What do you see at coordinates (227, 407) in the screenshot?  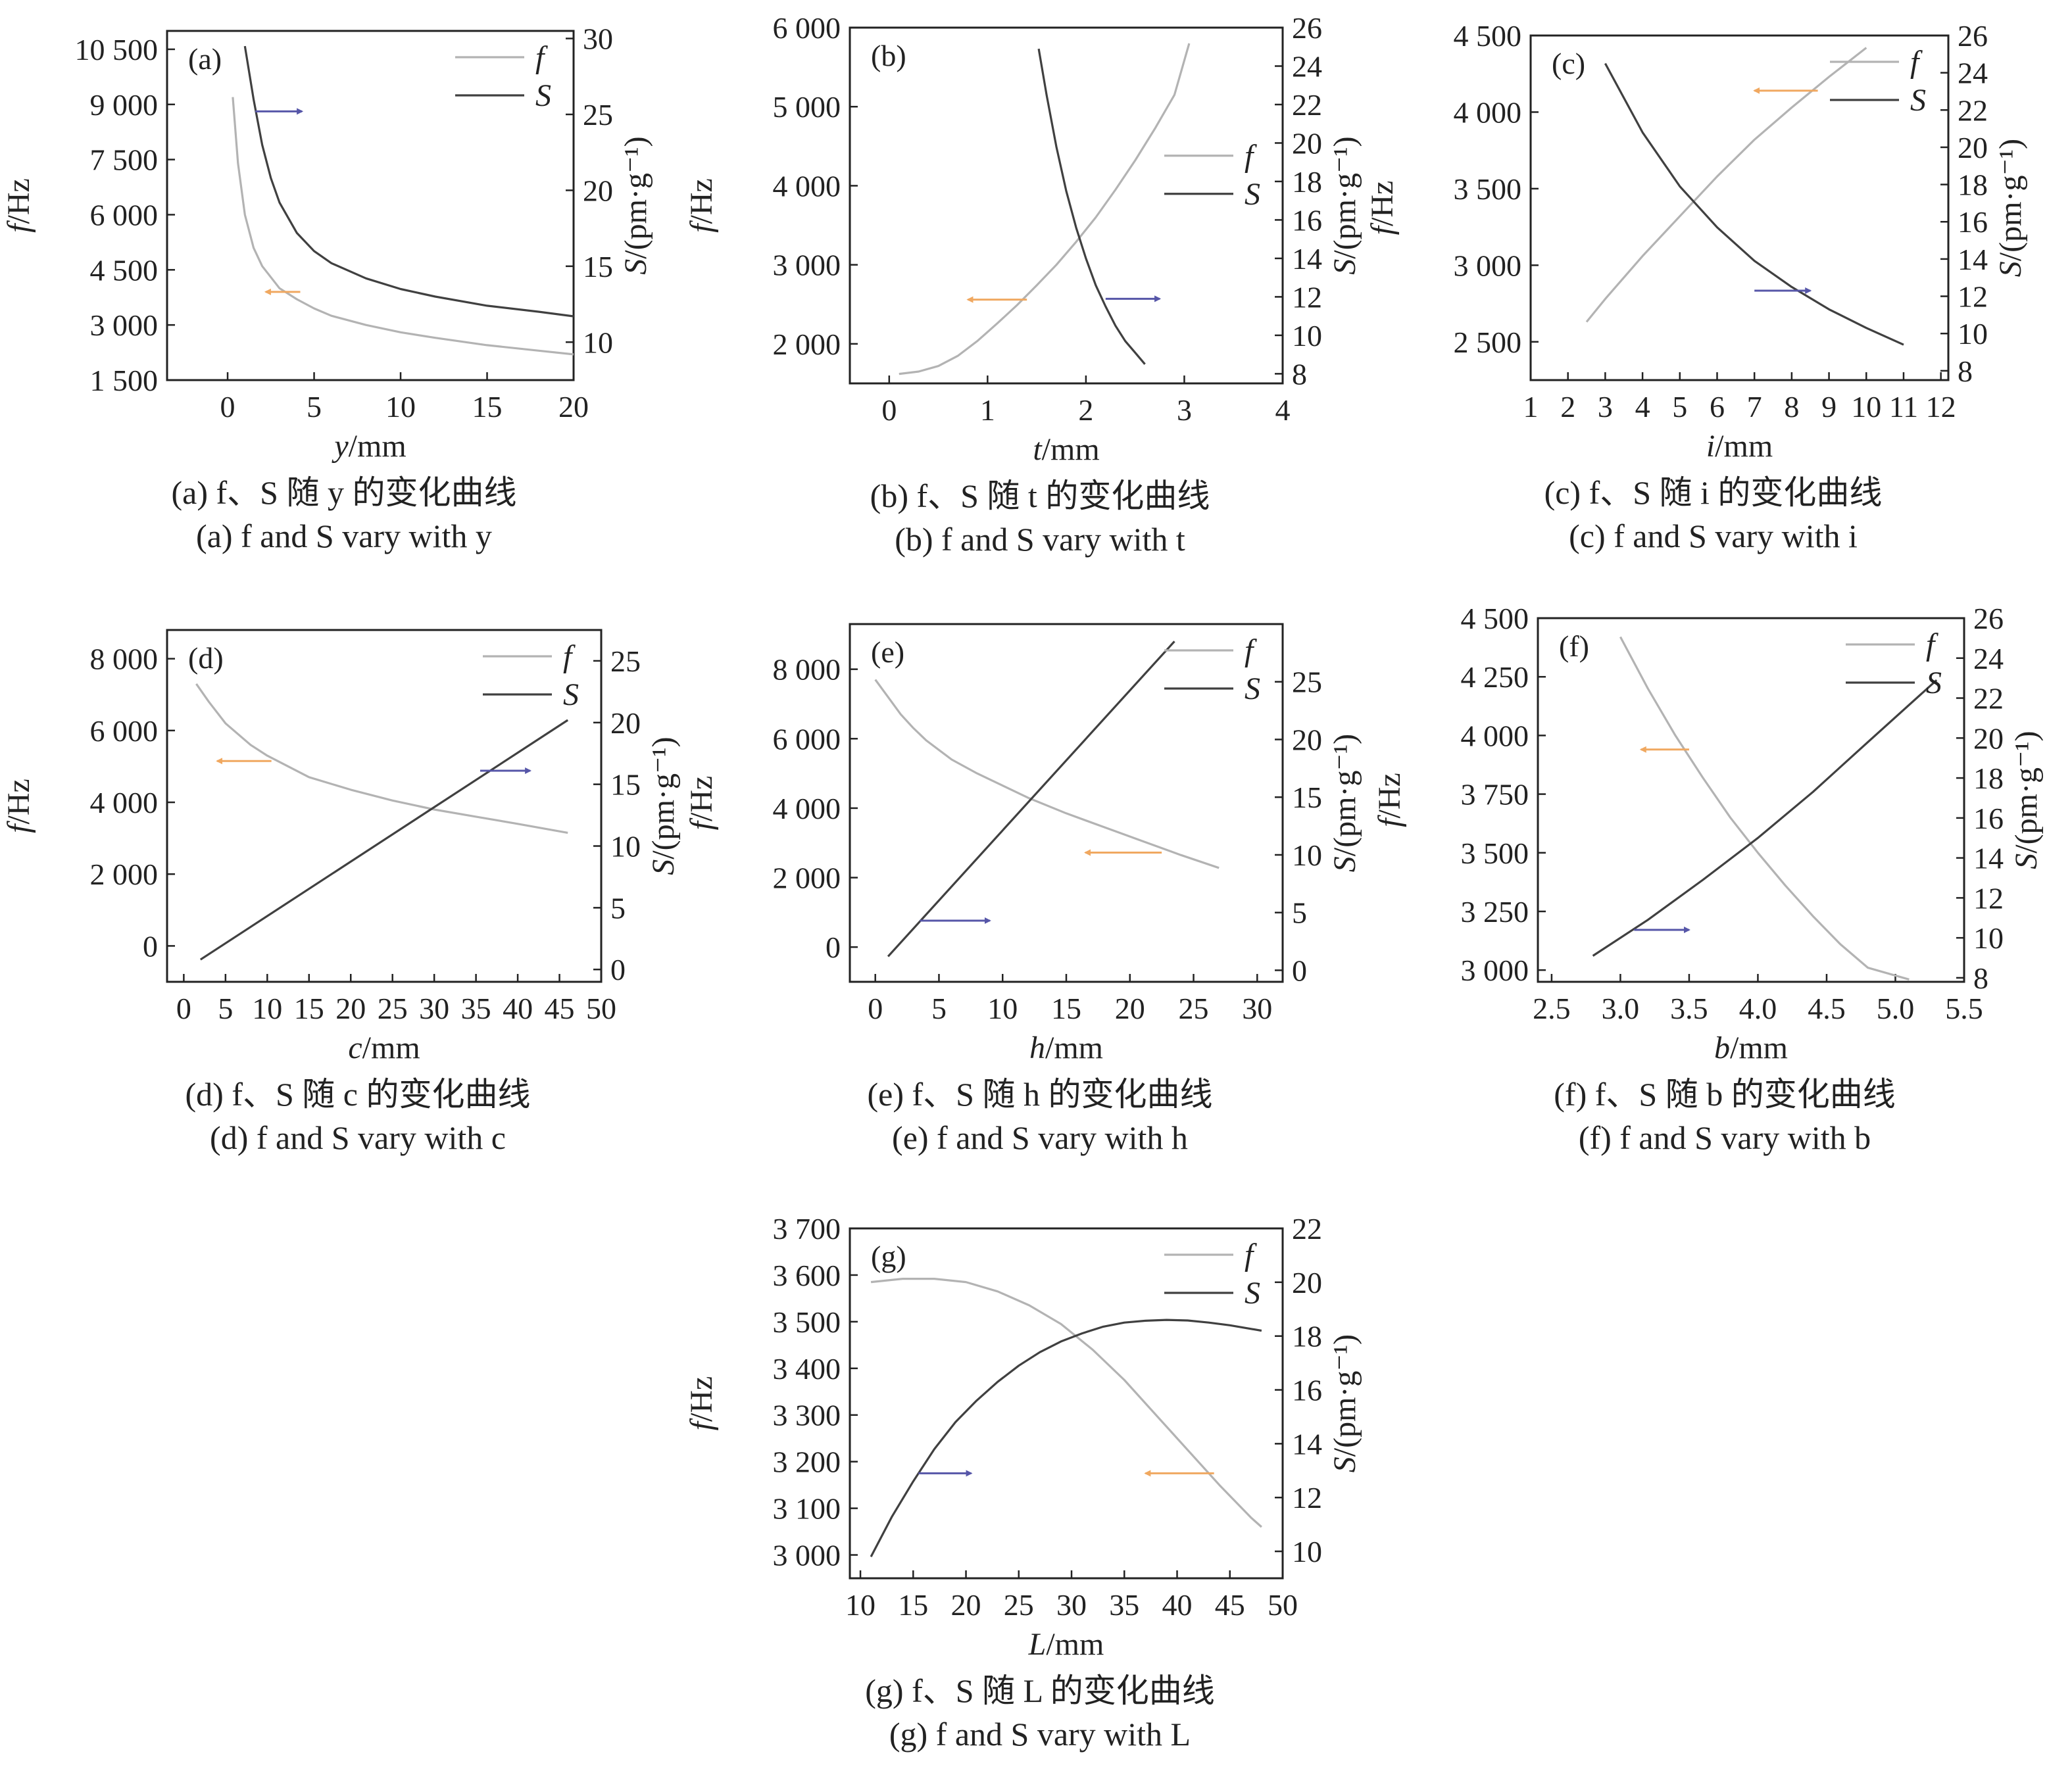 I see `x-tick-label: 0` at bounding box center [227, 407].